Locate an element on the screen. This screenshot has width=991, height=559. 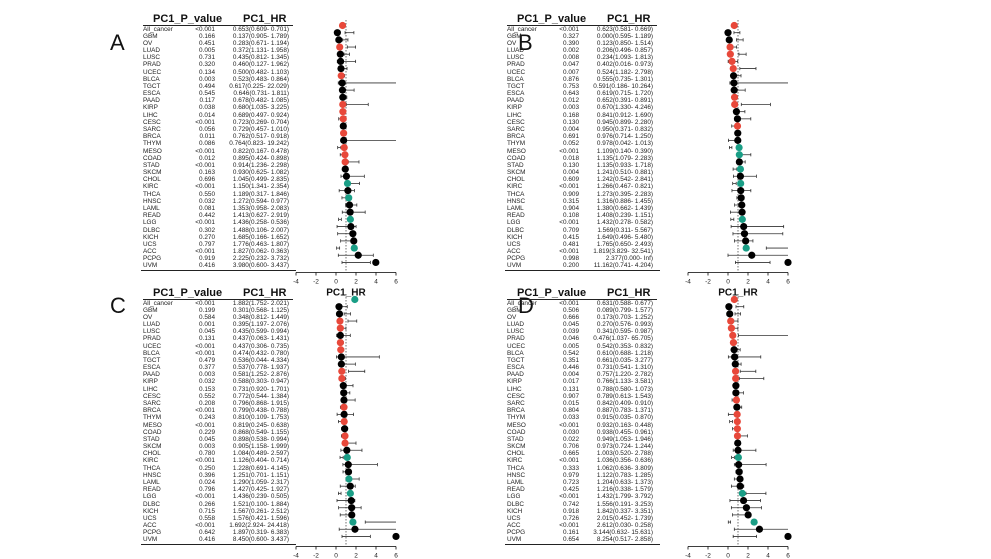
cancer-type: ACC is located at coordinates (150, 252).